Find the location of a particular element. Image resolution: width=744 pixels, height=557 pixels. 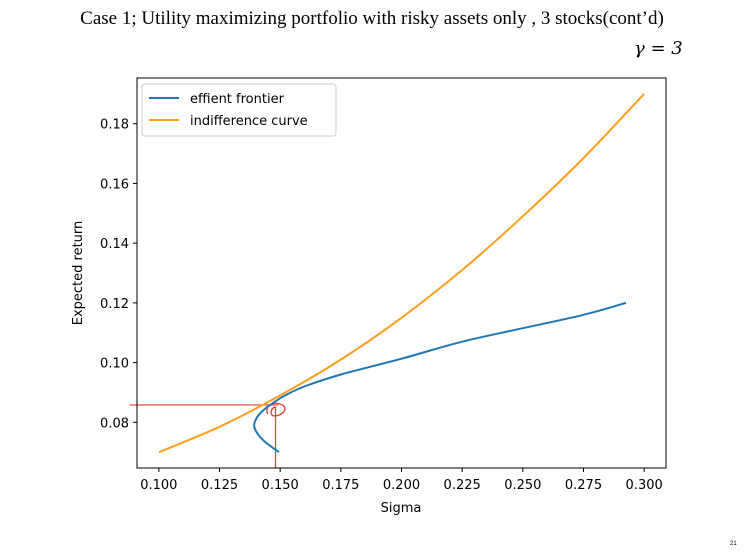

y-tick-label: 0.12 is located at coordinates (114, 304).